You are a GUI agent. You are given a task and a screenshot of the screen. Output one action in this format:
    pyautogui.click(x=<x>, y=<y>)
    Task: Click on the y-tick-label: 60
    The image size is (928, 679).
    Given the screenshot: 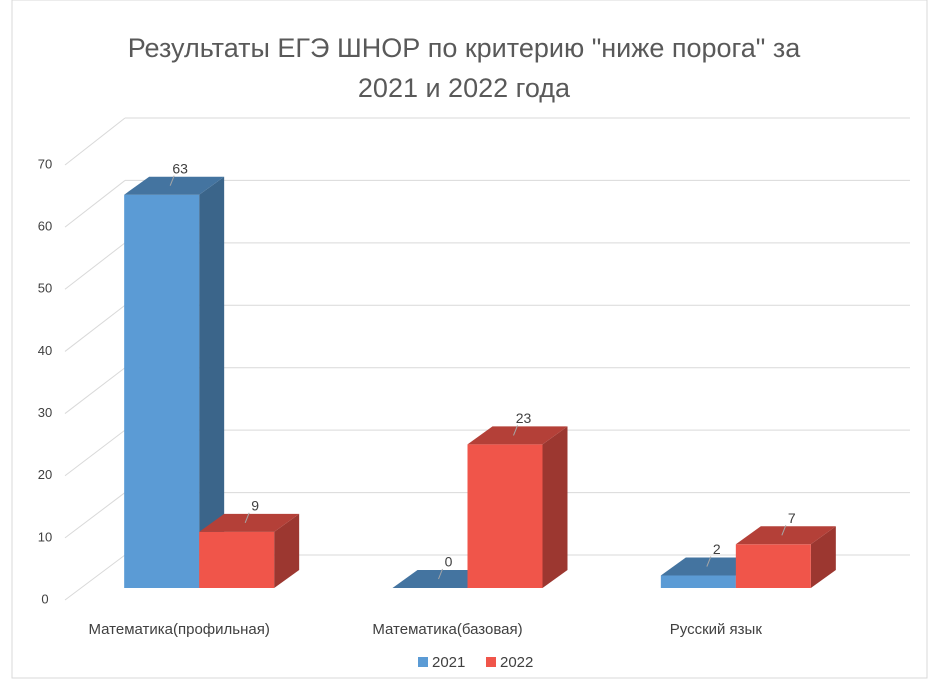 What is the action you would take?
    pyautogui.click(x=45, y=226)
    